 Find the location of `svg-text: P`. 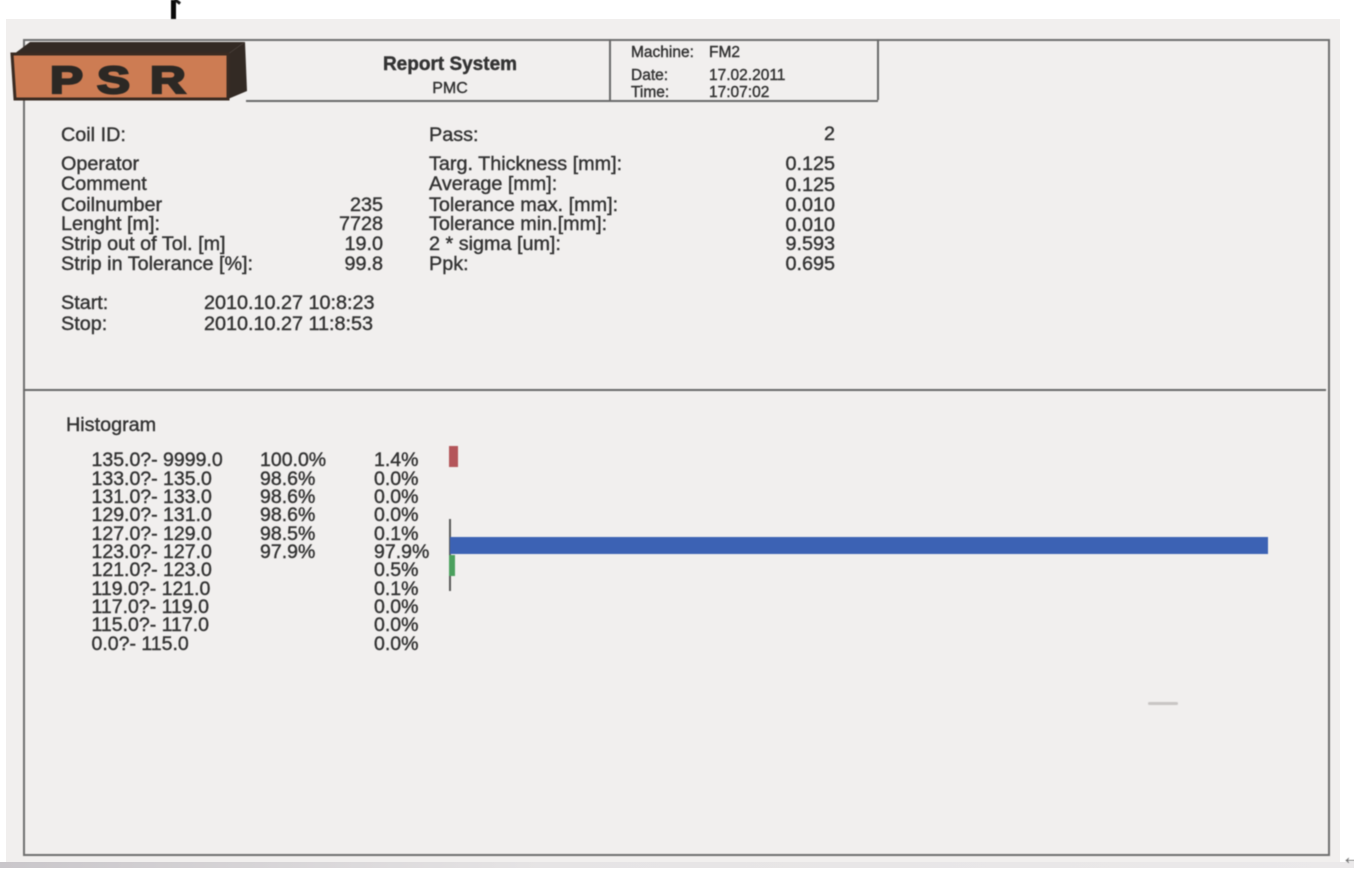

svg-text: P is located at coordinates (66, 80).